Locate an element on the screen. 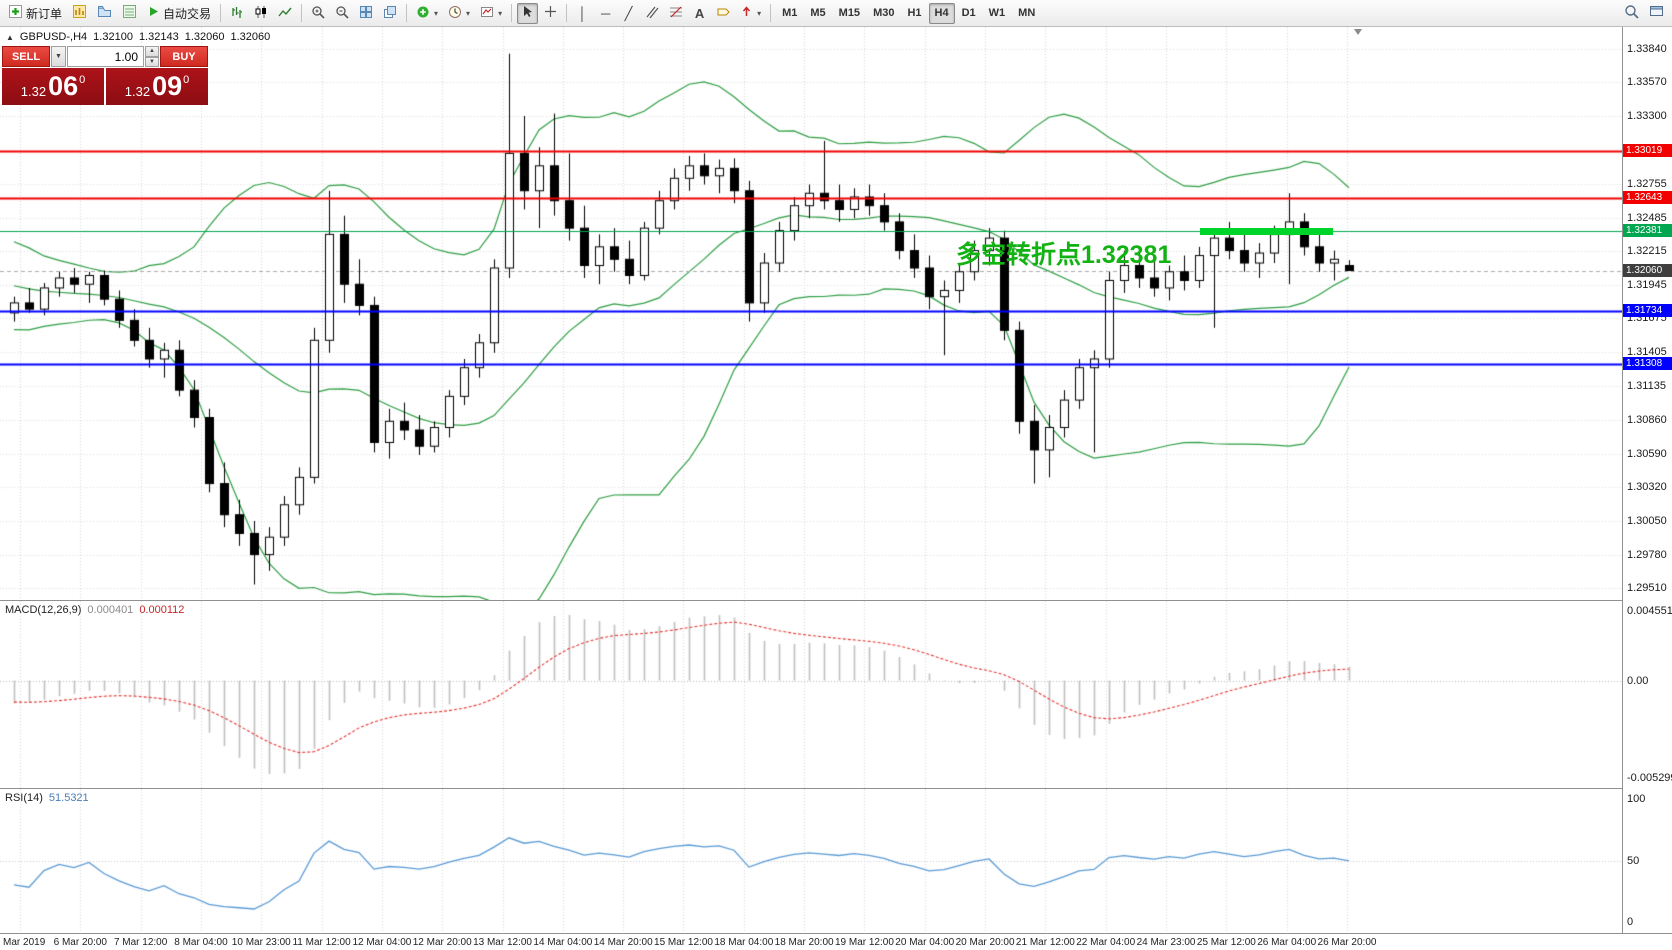 The height and width of the screenshot is (950, 1672). timeframe-button-m15: M15 is located at coordinates (849, 13).